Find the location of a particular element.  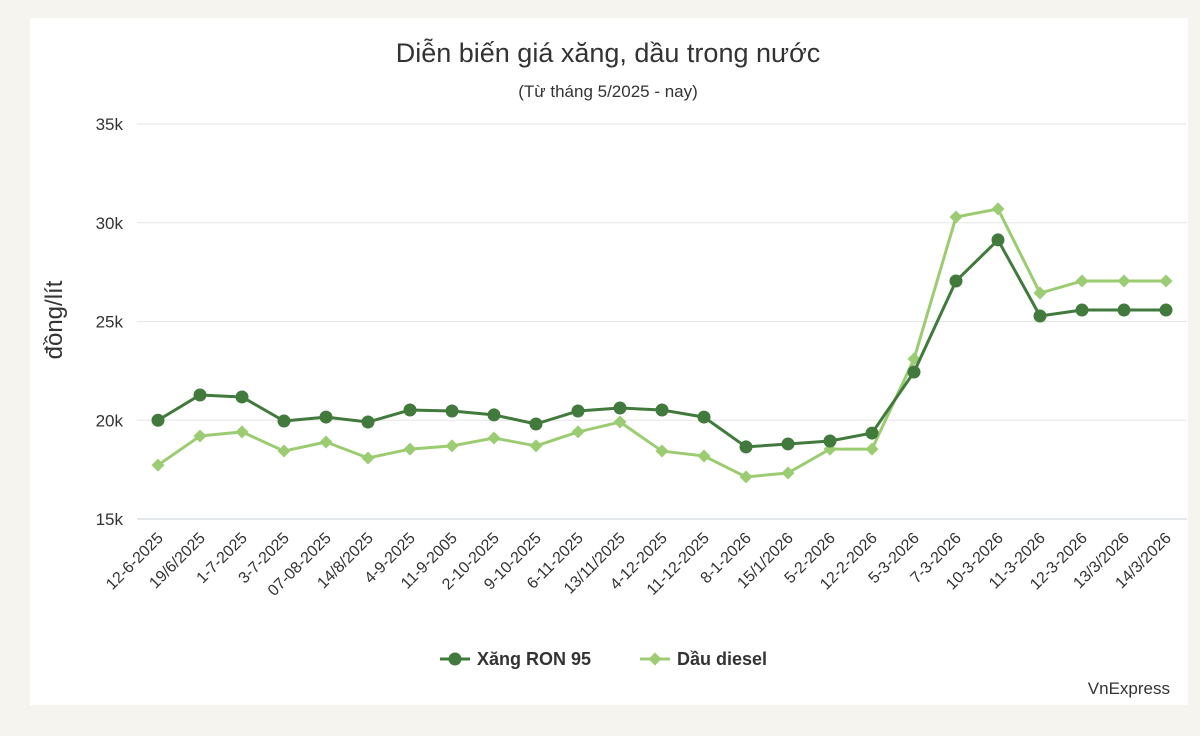

legend-label: Dầu diesel is located at coordinates (722, 659).